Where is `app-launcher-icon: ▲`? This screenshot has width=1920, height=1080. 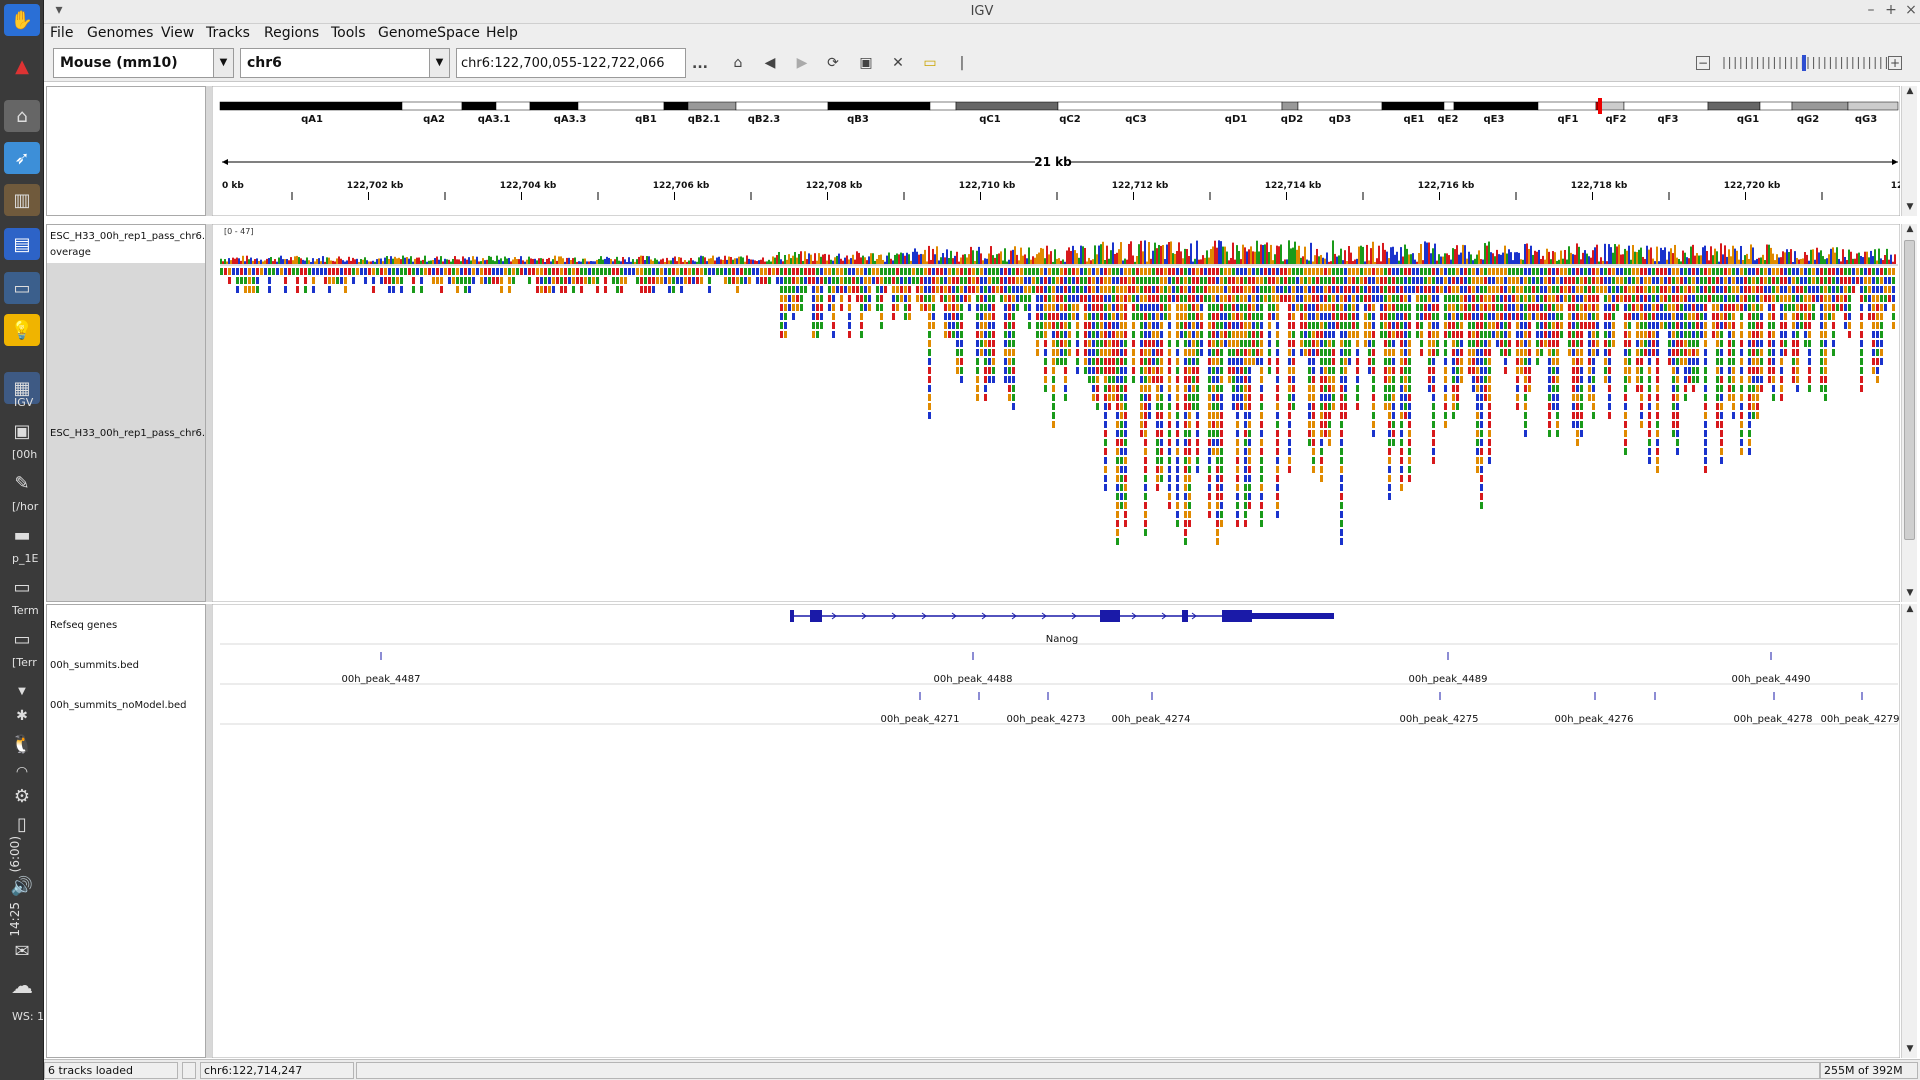 app-launcher-icon: ▲ is located at coordinates (22, 66).